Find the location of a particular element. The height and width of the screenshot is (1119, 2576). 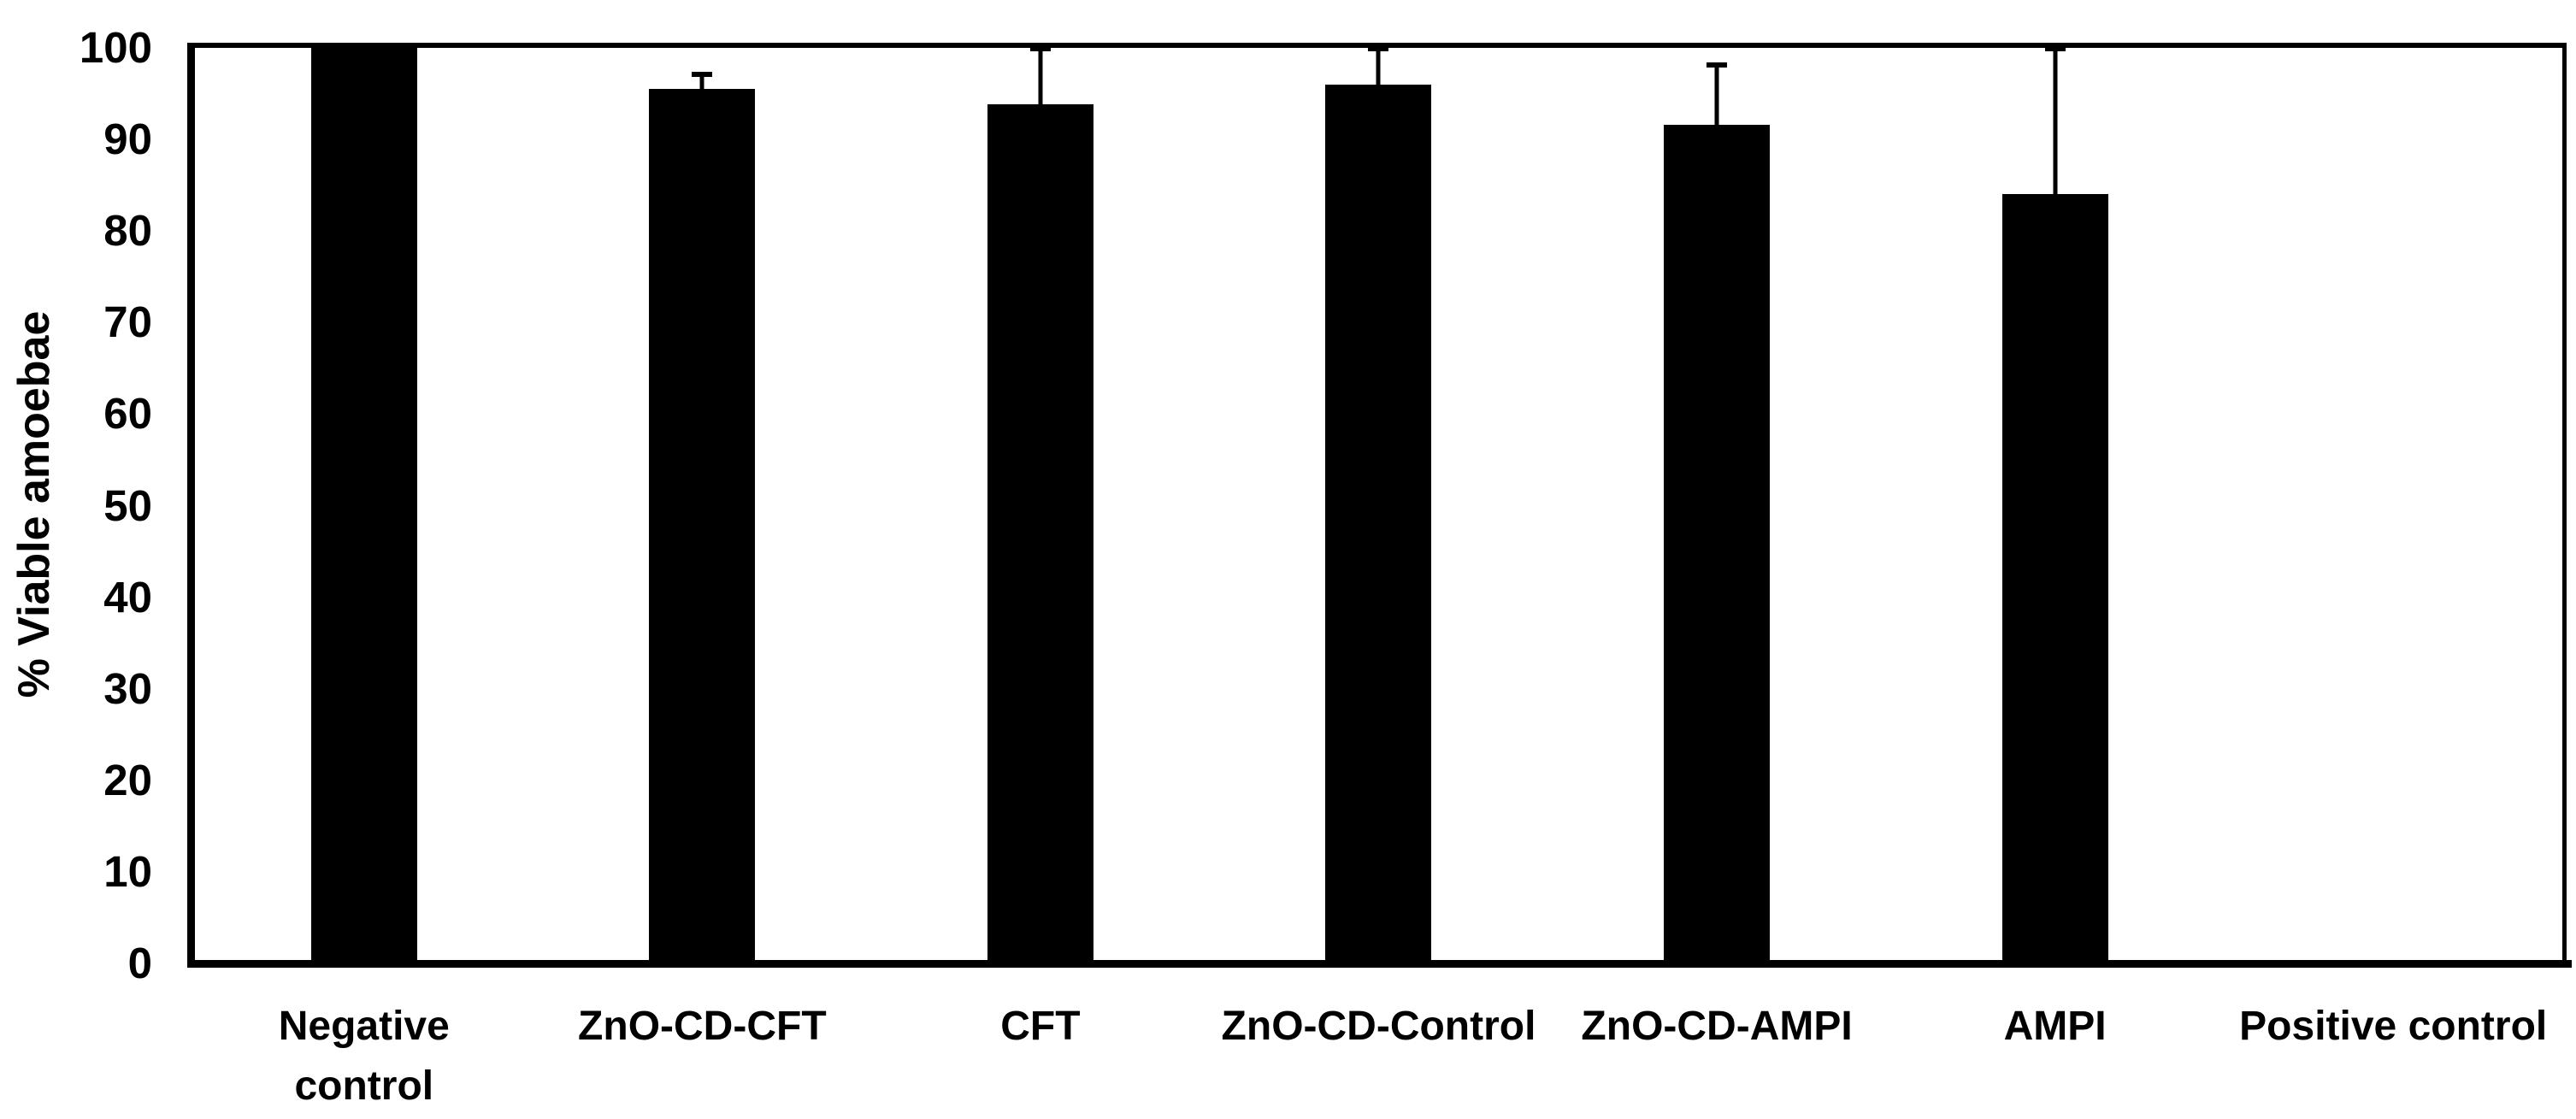

y-tick-label: 20 is located at coordinates (128, 779).